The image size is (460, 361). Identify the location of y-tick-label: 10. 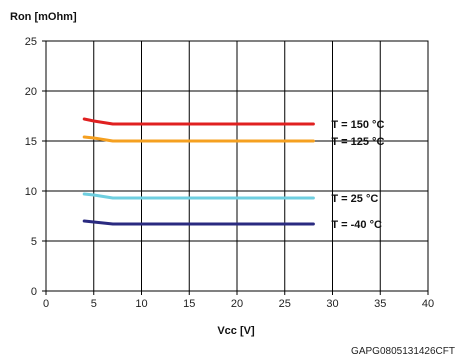
(31, 192).